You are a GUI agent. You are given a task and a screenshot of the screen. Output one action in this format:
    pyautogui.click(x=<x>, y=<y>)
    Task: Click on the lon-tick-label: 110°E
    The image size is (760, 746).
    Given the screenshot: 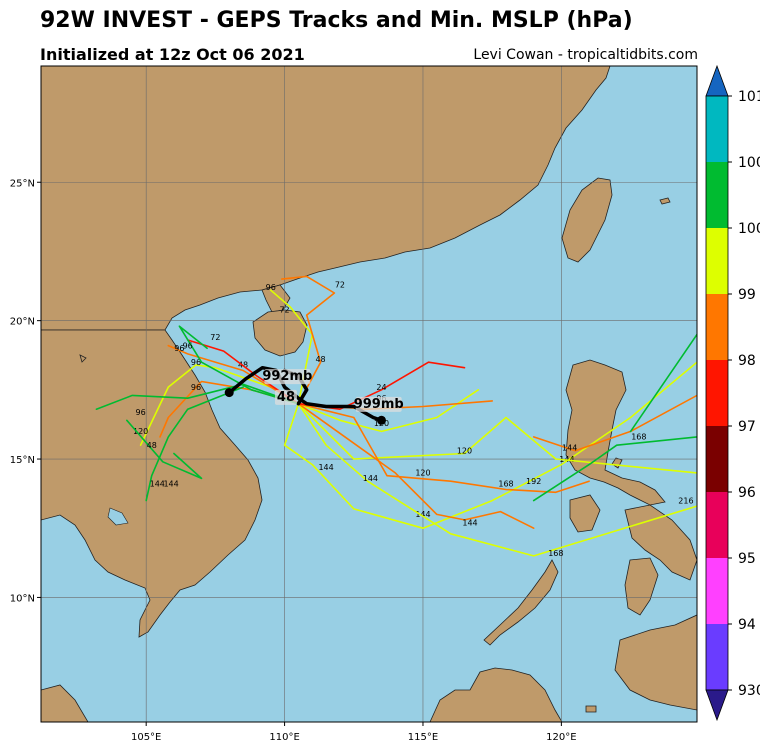 What is the action you would take?
    pyautogui.click(x=284, y=737)
    